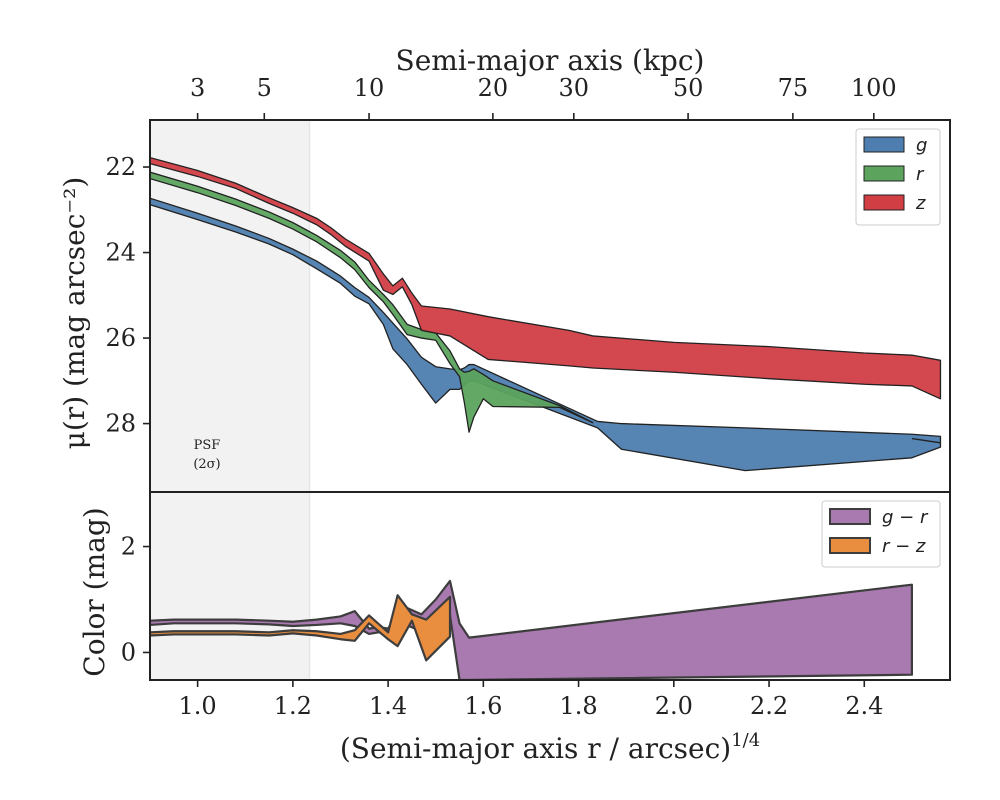 The width and height of the screenshot is (1000, 800). Describe the element at coordinates (926, 440) in the screenshot. I see `band-z-lower-edge` at that location.